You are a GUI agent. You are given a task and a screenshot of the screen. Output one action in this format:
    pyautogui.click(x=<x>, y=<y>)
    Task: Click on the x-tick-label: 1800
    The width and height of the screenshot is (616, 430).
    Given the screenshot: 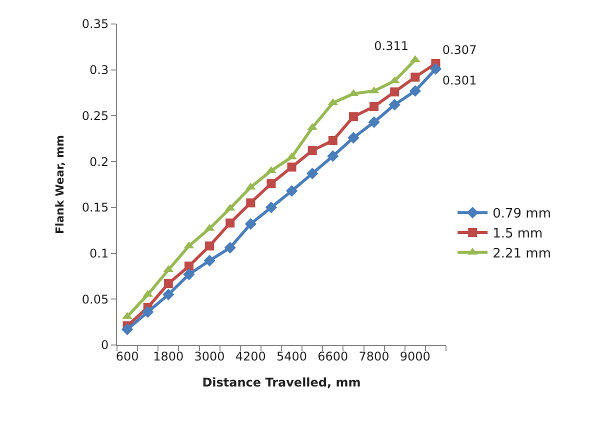 What is the action you would take?
    pyautogui.click(x=168, y=356)
    